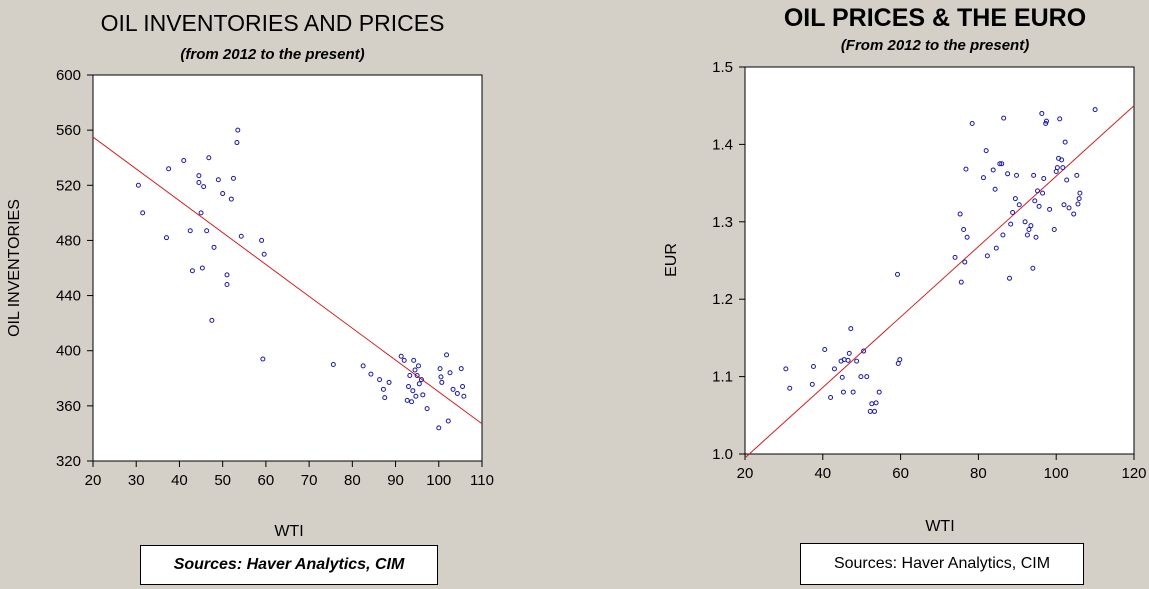  I want to click on chart1-source-box: Sources: Haver Analytics, CIM, so click(289, 565).